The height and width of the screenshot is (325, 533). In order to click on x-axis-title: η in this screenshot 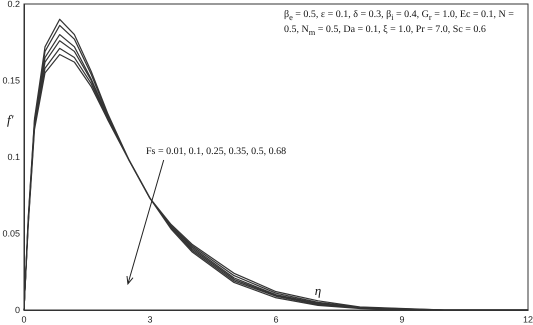, I will do `click(318, 290)`.